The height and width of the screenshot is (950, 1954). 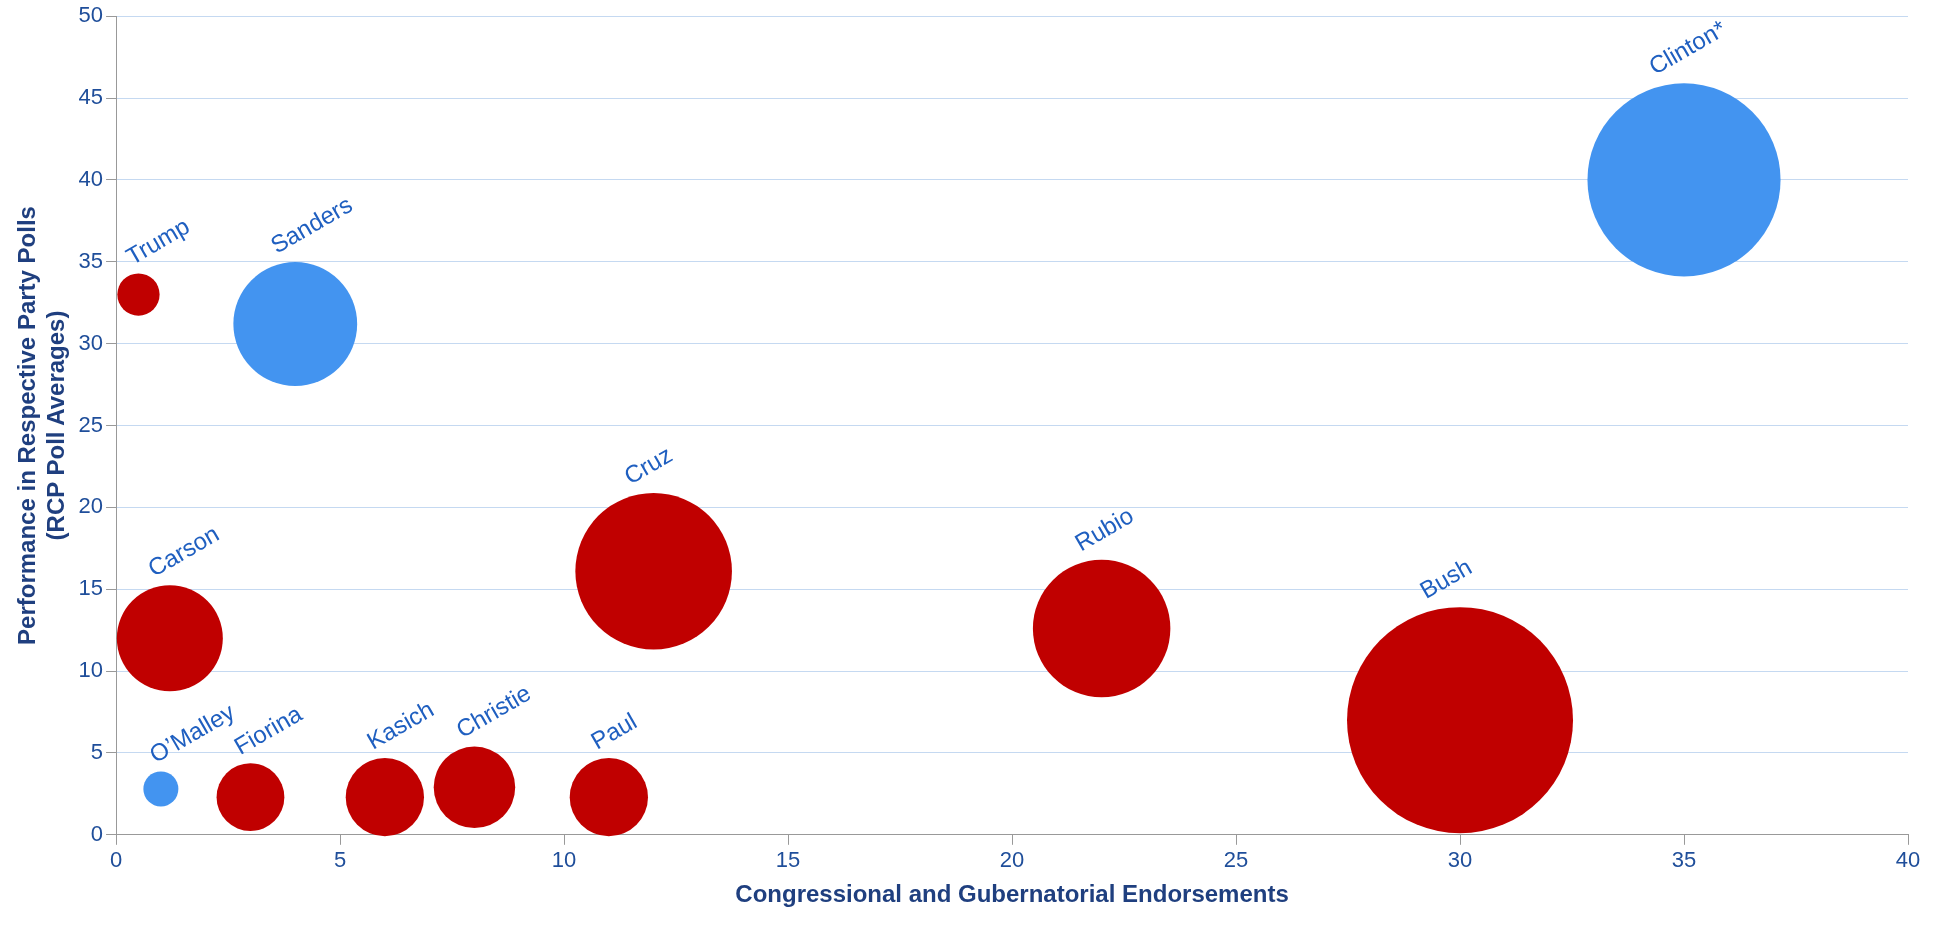 I want to click on x-tick-label: 30, so click(x=1460, y=860).